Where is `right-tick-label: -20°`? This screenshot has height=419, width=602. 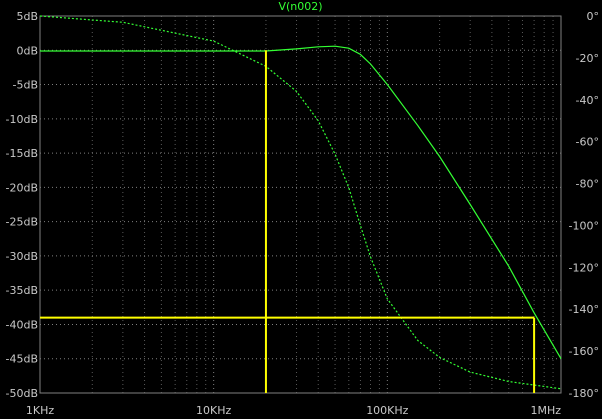 right-tick-label: -20° is located at coordinates (587, 58).